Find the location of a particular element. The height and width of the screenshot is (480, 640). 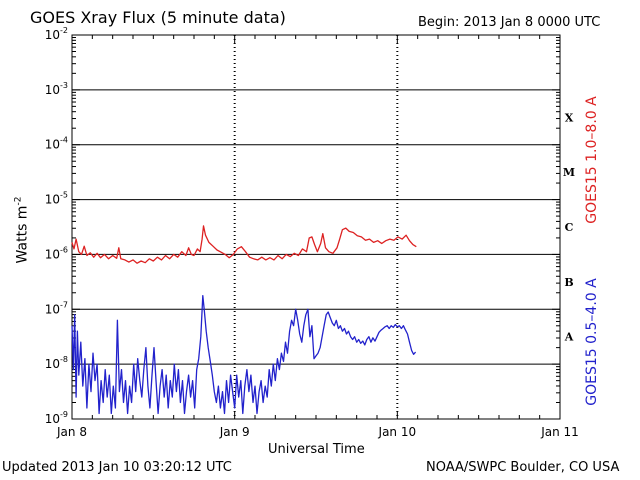

y-tick-label: 10⁻⁴ is located at coordinates (56, 144).